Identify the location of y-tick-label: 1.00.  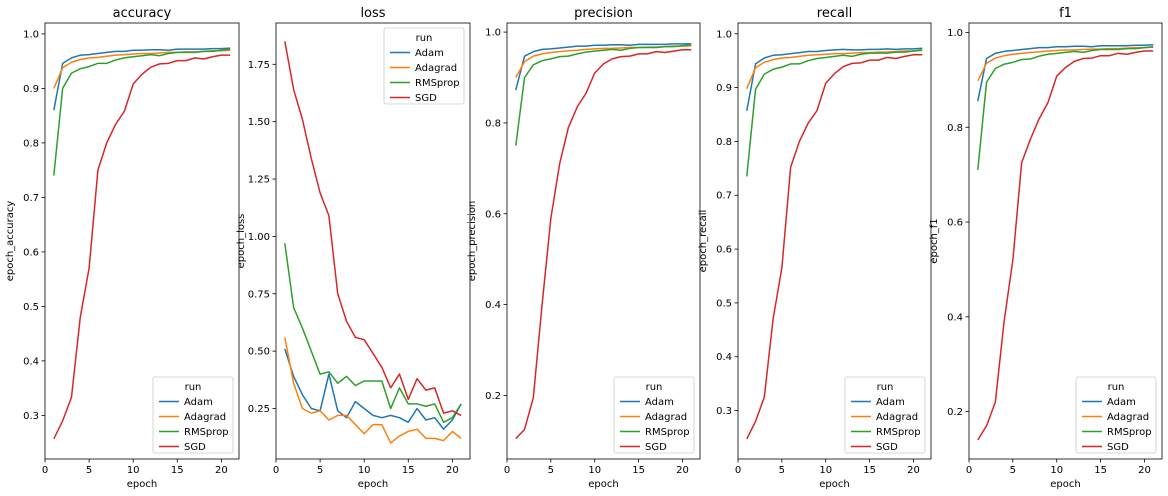
(259, 237).